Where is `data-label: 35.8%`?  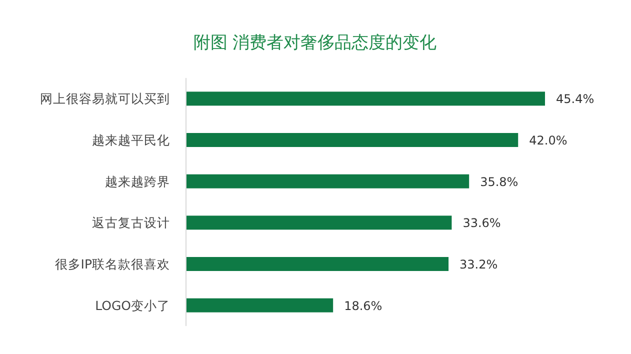 data-label: 35.8% is located at coordinates (499, 181).